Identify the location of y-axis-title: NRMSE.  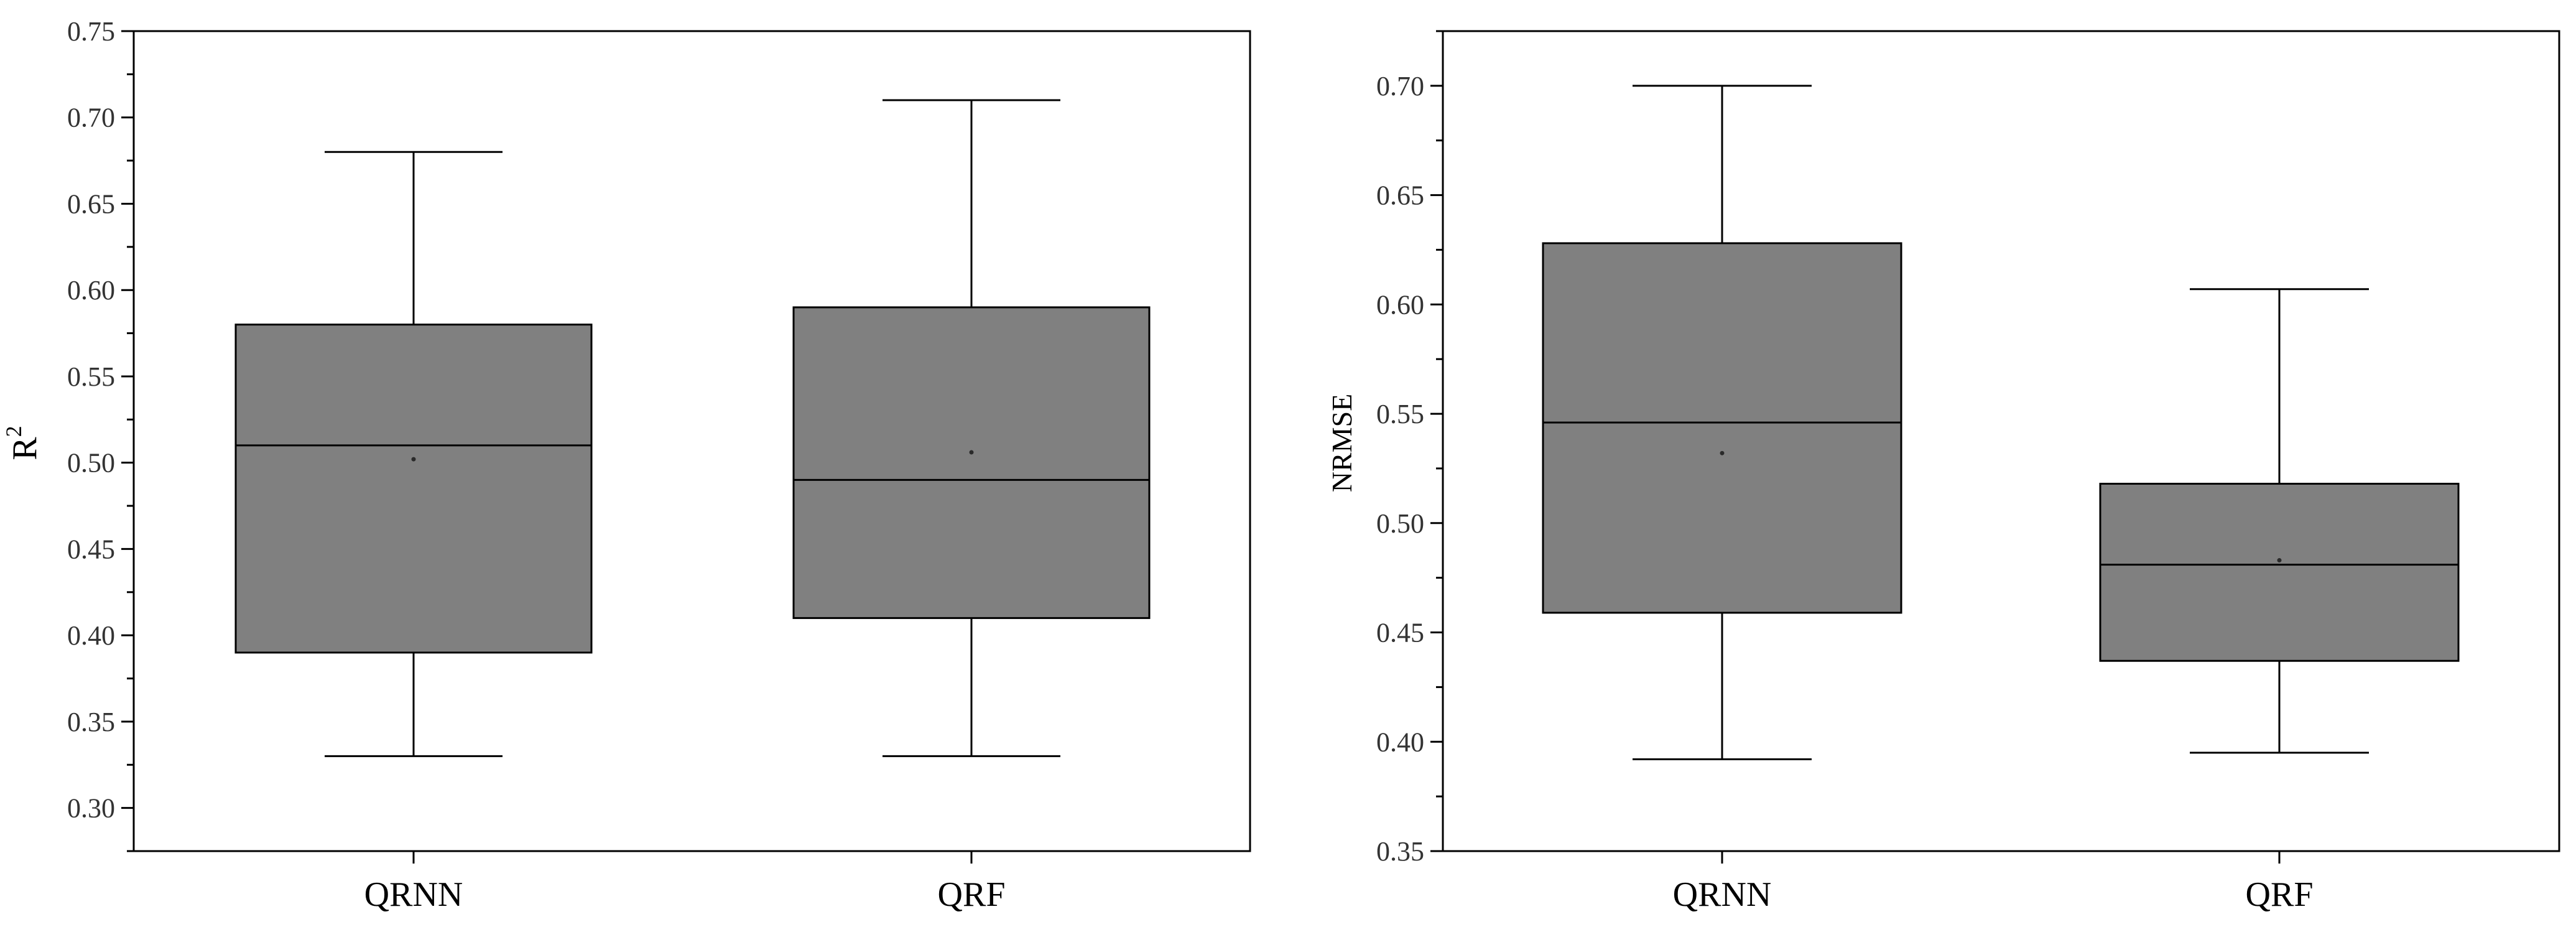
(1342, 443).